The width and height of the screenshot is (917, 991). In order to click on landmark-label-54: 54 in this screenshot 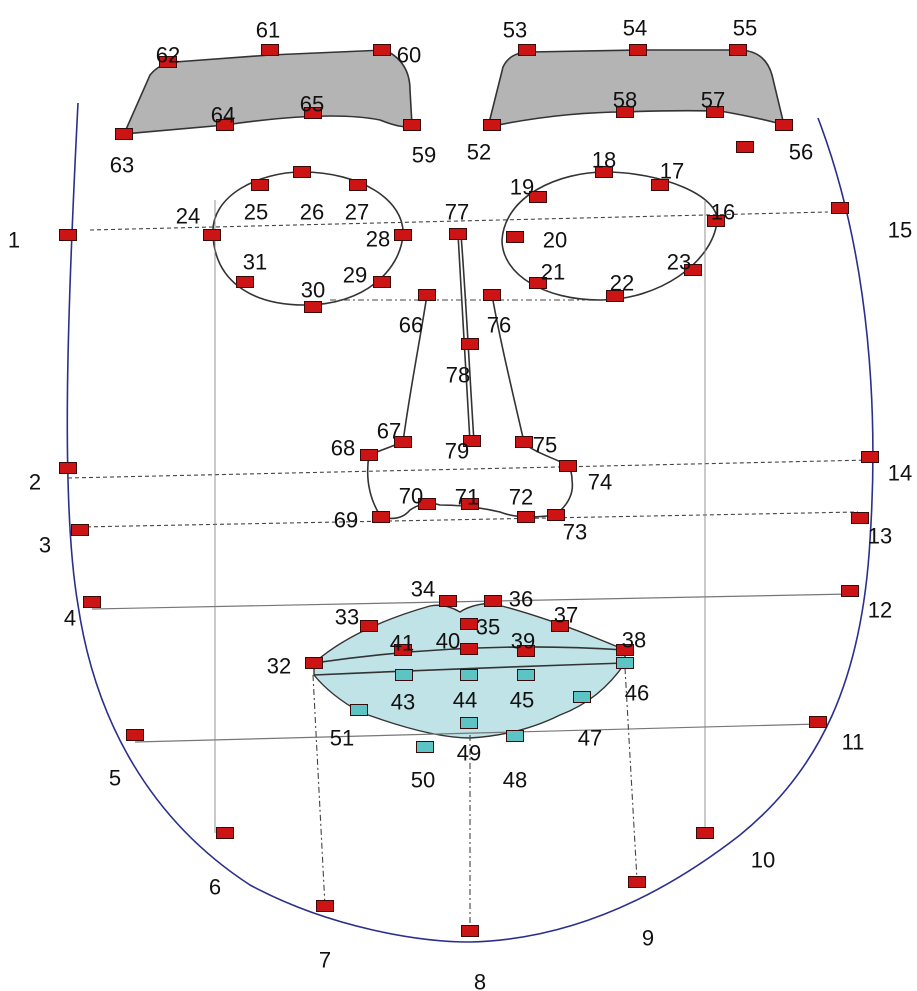, I will do `click(635, 28)`.